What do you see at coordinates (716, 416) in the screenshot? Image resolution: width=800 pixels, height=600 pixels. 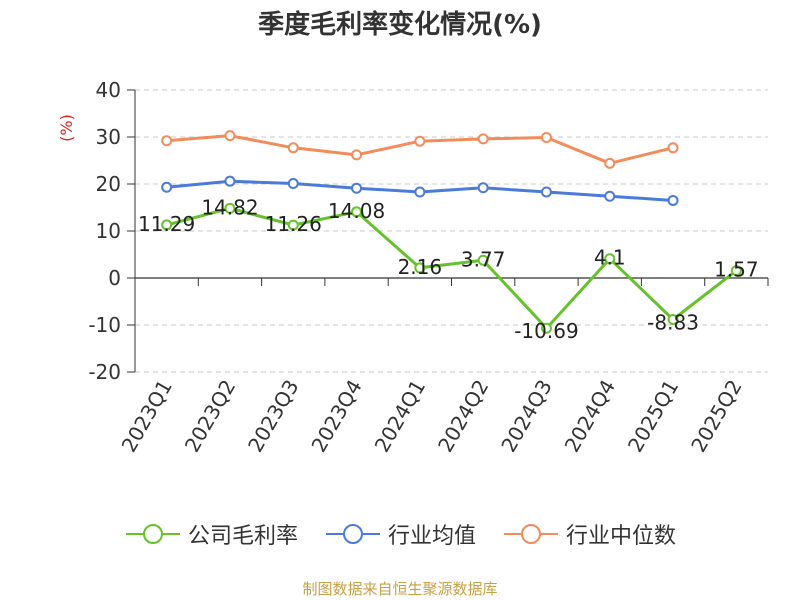 I see `x-tick-label: 2025Q2` at bounding box center [716, 416].